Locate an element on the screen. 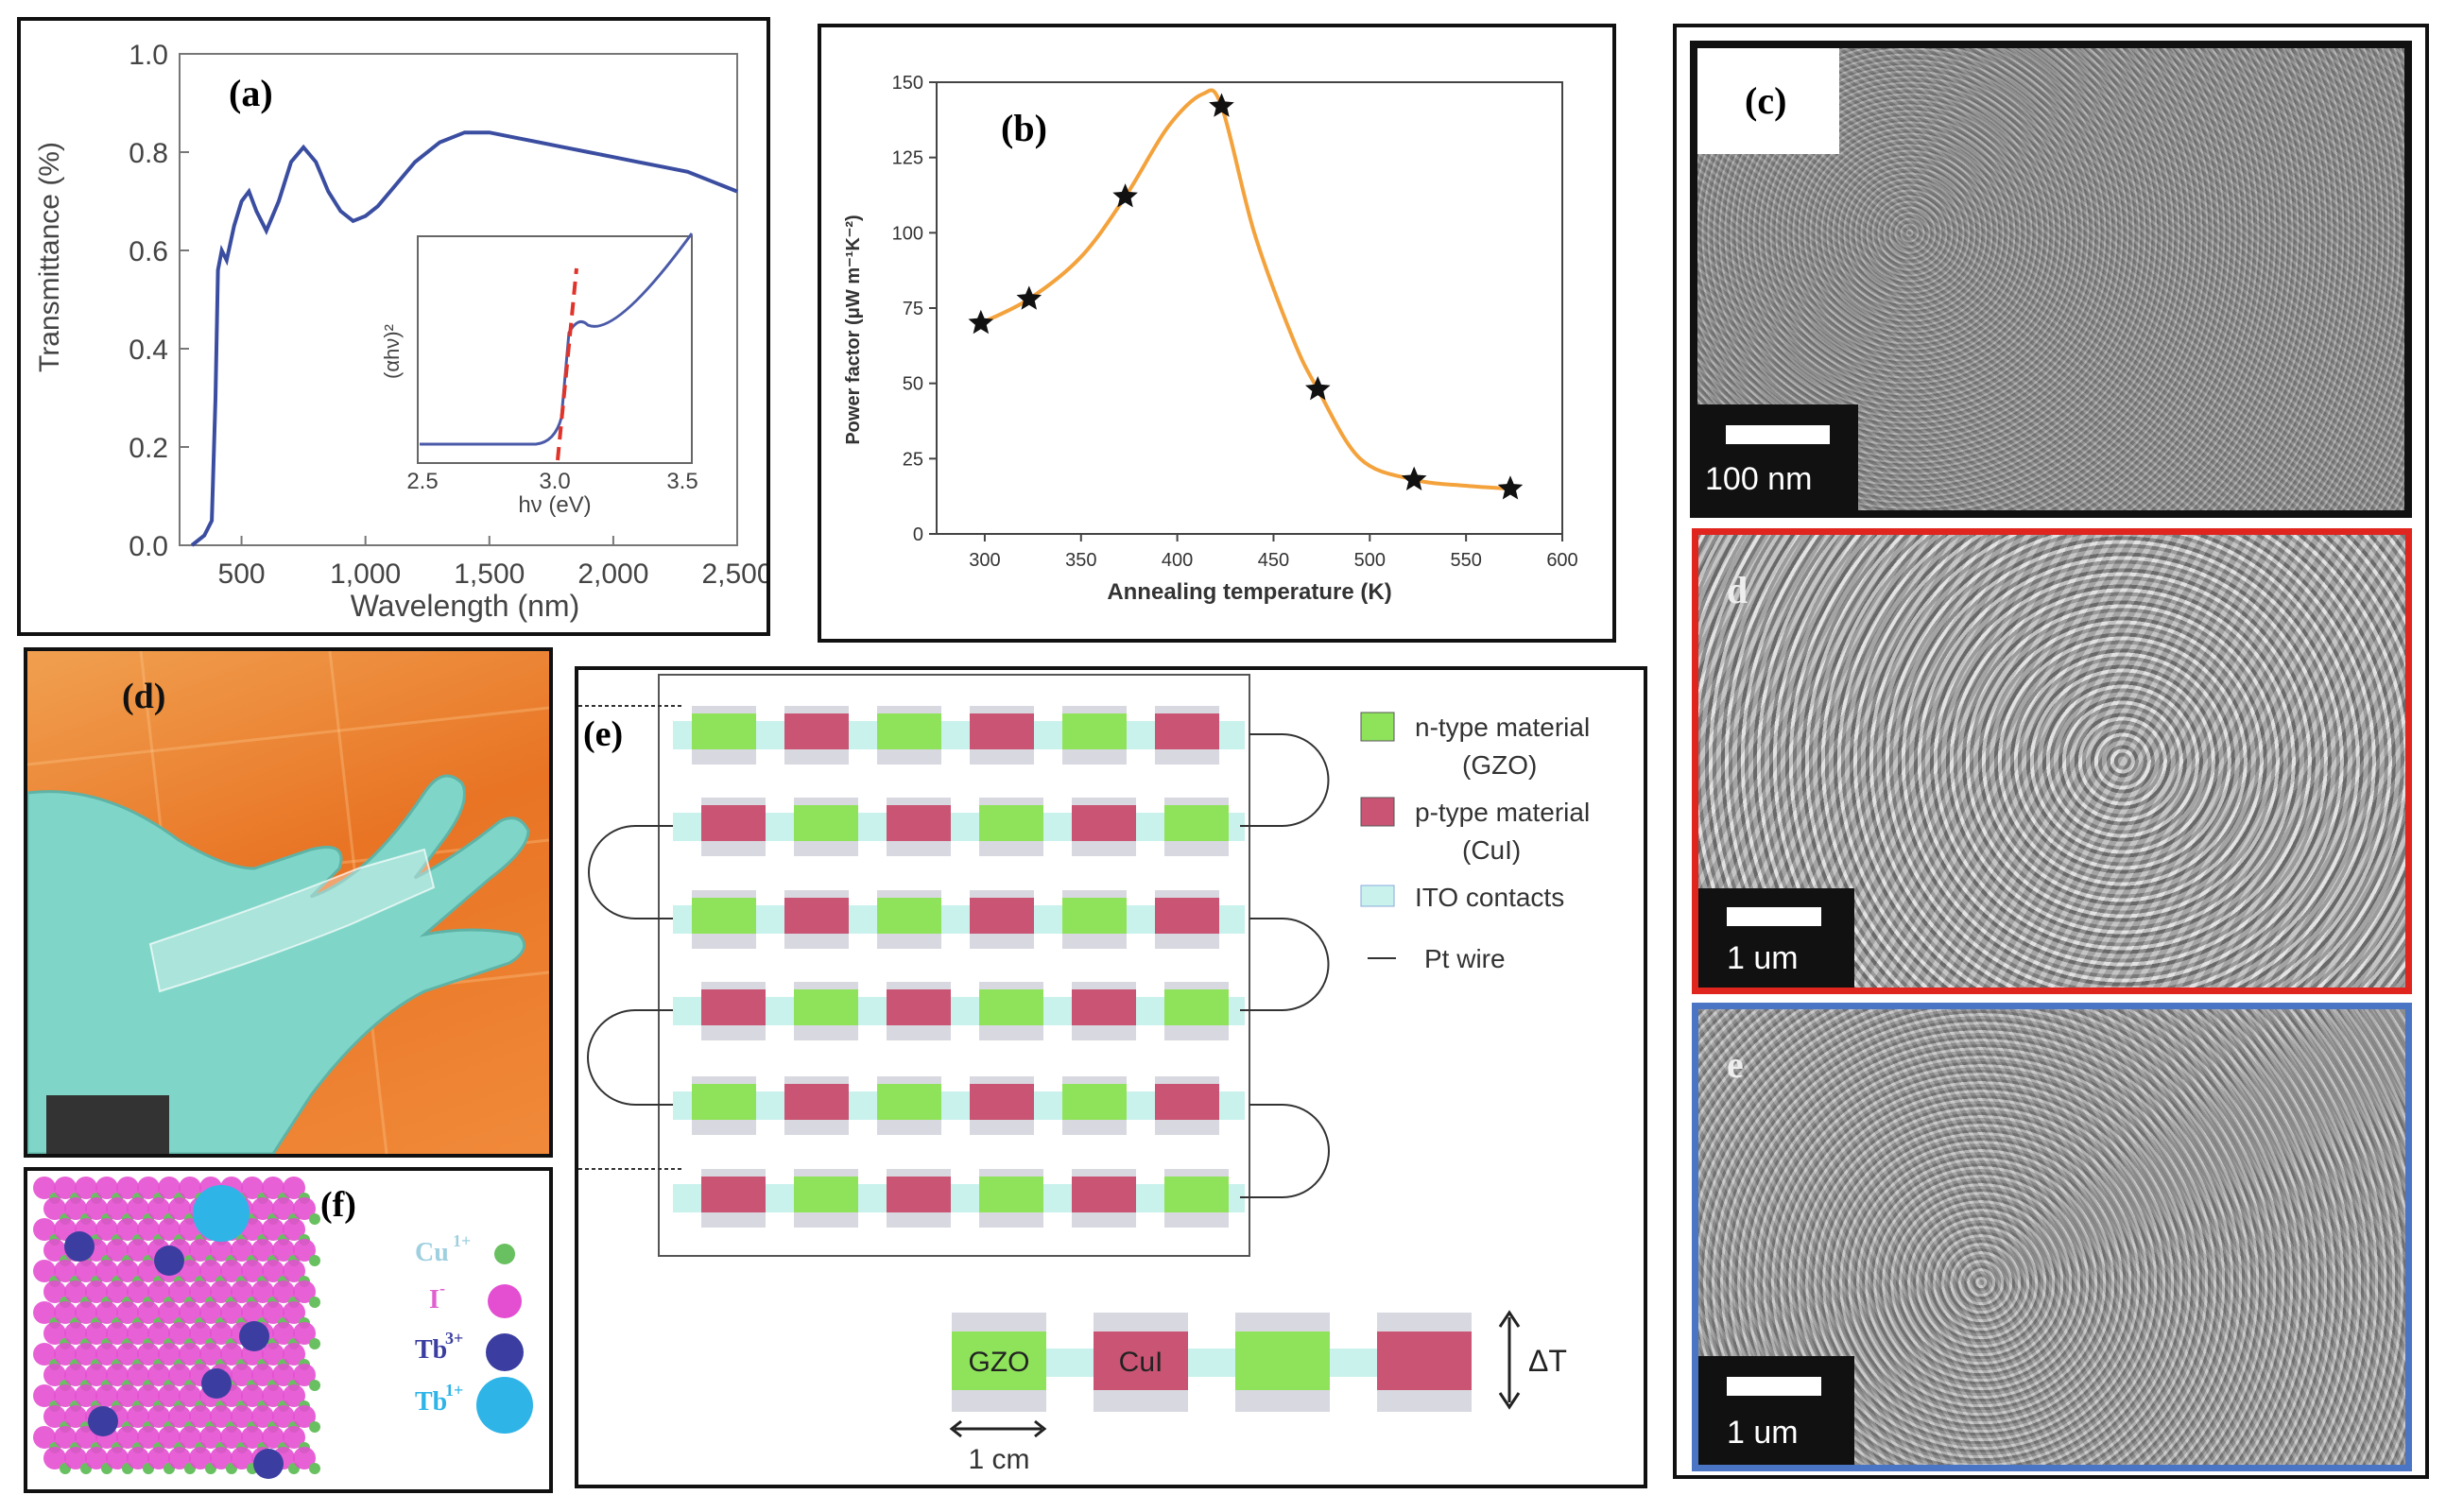 Image resolution: width=2446 pixels, height=1512 pixels. pt-wire is located at coordinates (630, 1057).